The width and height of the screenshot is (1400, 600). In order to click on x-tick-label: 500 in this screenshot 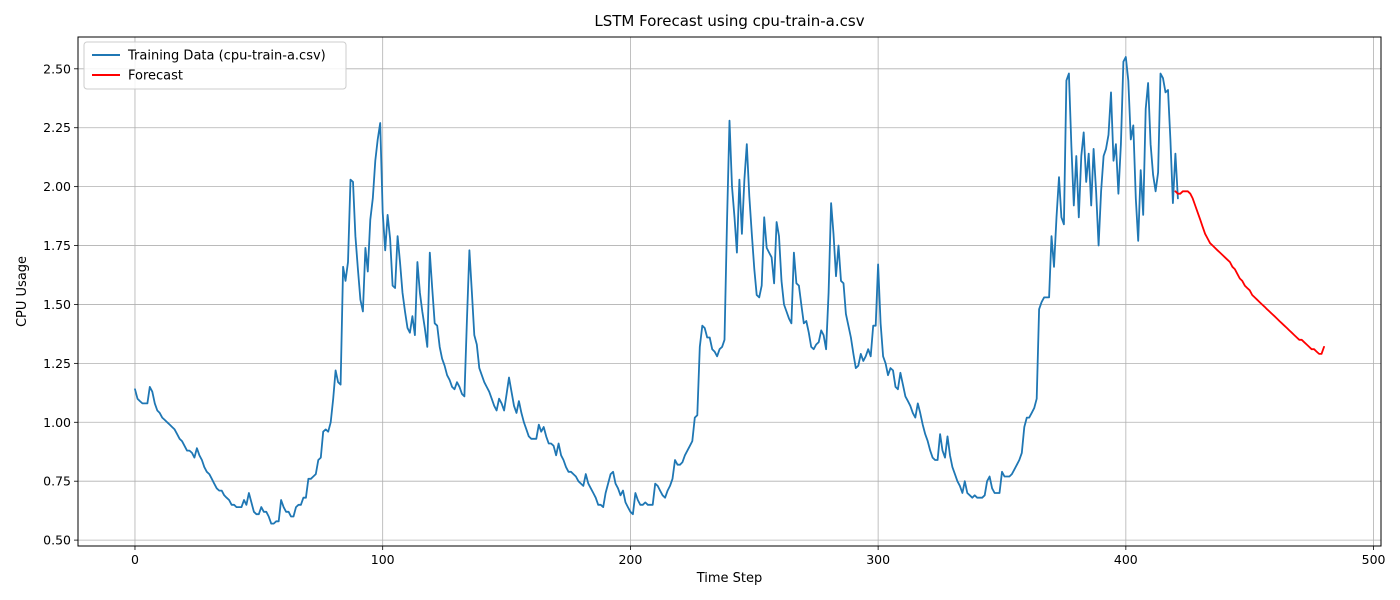, I will do `click(1374, 559)`.